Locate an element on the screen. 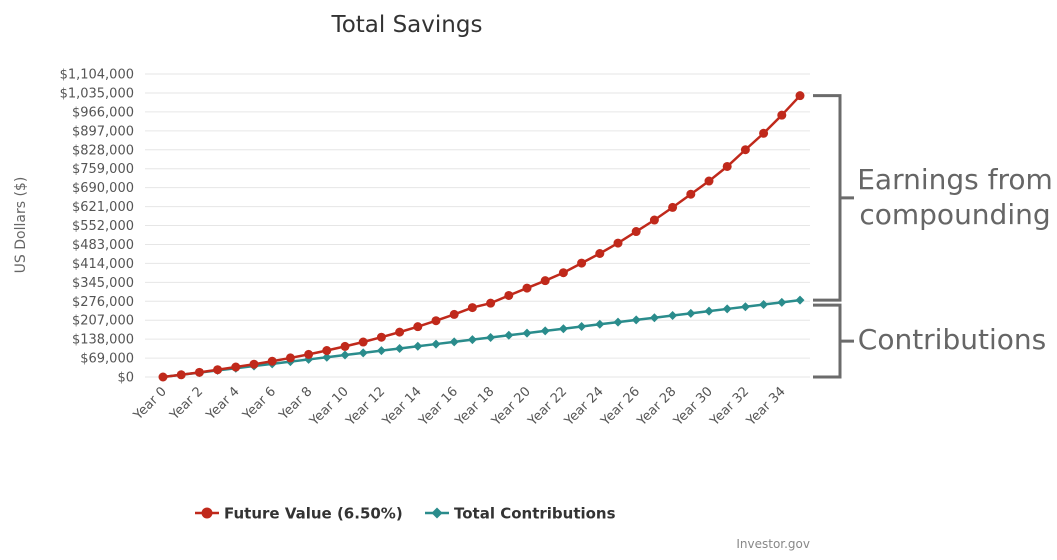 This screenshot has height=560, width=1057. y-tick-label: $0 is located at coordinates (125, 378).